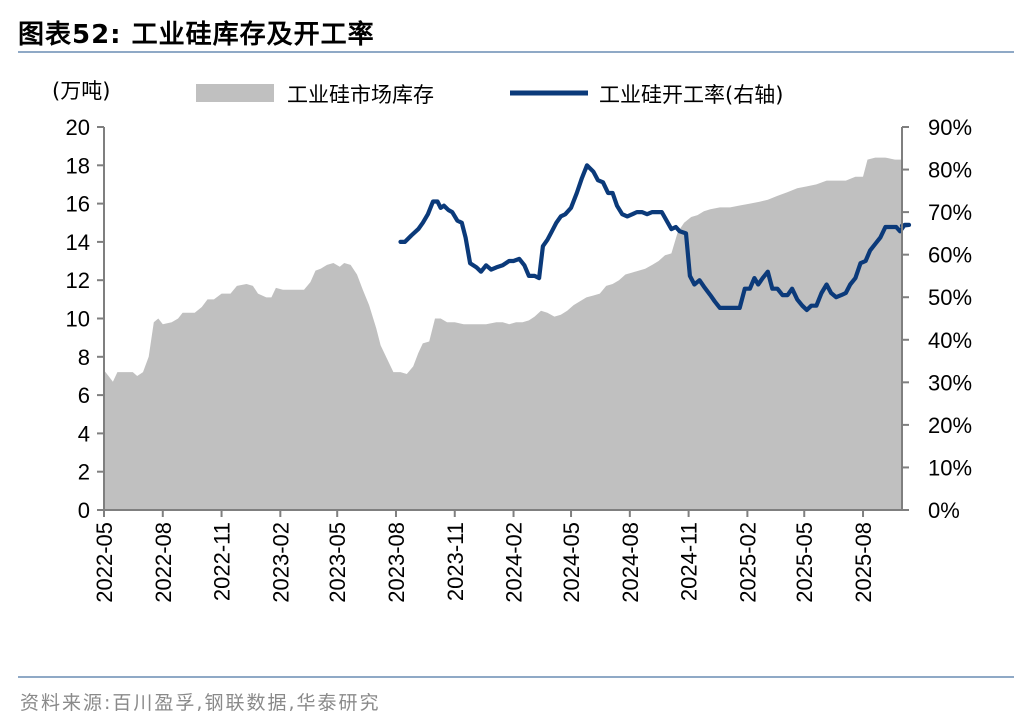 Image resolution: width=1032 pixels, height=728 pixels. I want to click on left-tick-label: 18, so click(78, 165).